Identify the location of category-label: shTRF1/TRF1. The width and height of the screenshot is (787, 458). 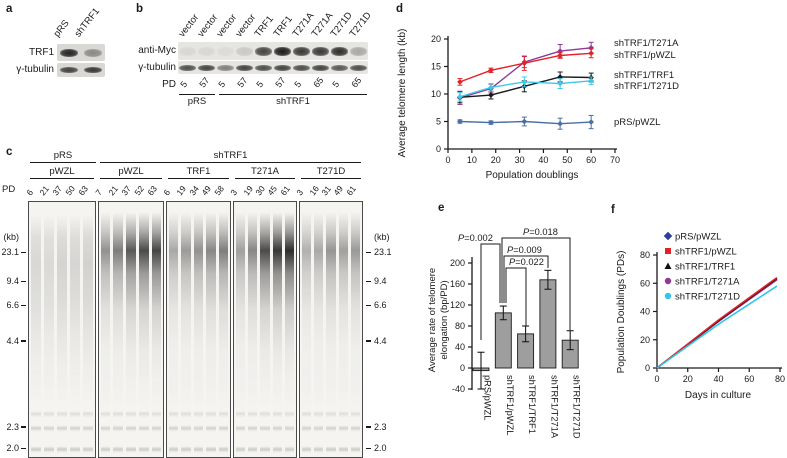
(532, 404).